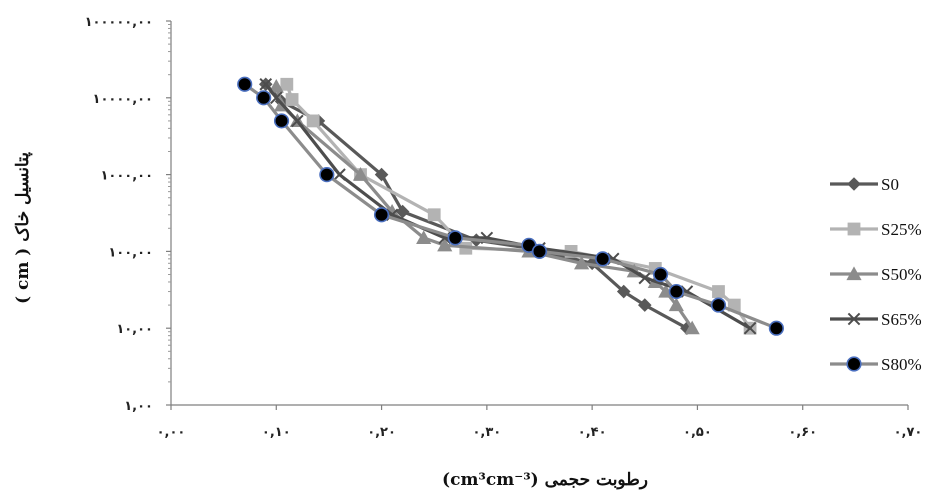 The height and width of the screenshot is (494, 945). What do you see at coordinates (134, 329) in the screenshot?
I see `y-tick-label: ۱۰,۰۰` at bounding box center [134, 329].